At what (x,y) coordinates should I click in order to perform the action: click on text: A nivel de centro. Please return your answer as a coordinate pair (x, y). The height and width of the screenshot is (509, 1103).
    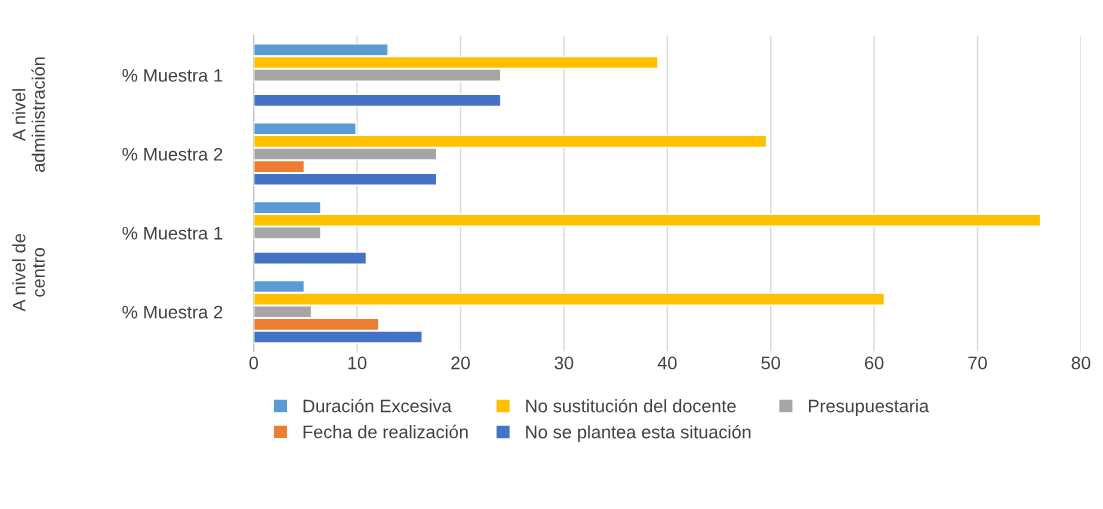
    Looking at the image, I should click on (28, 272).